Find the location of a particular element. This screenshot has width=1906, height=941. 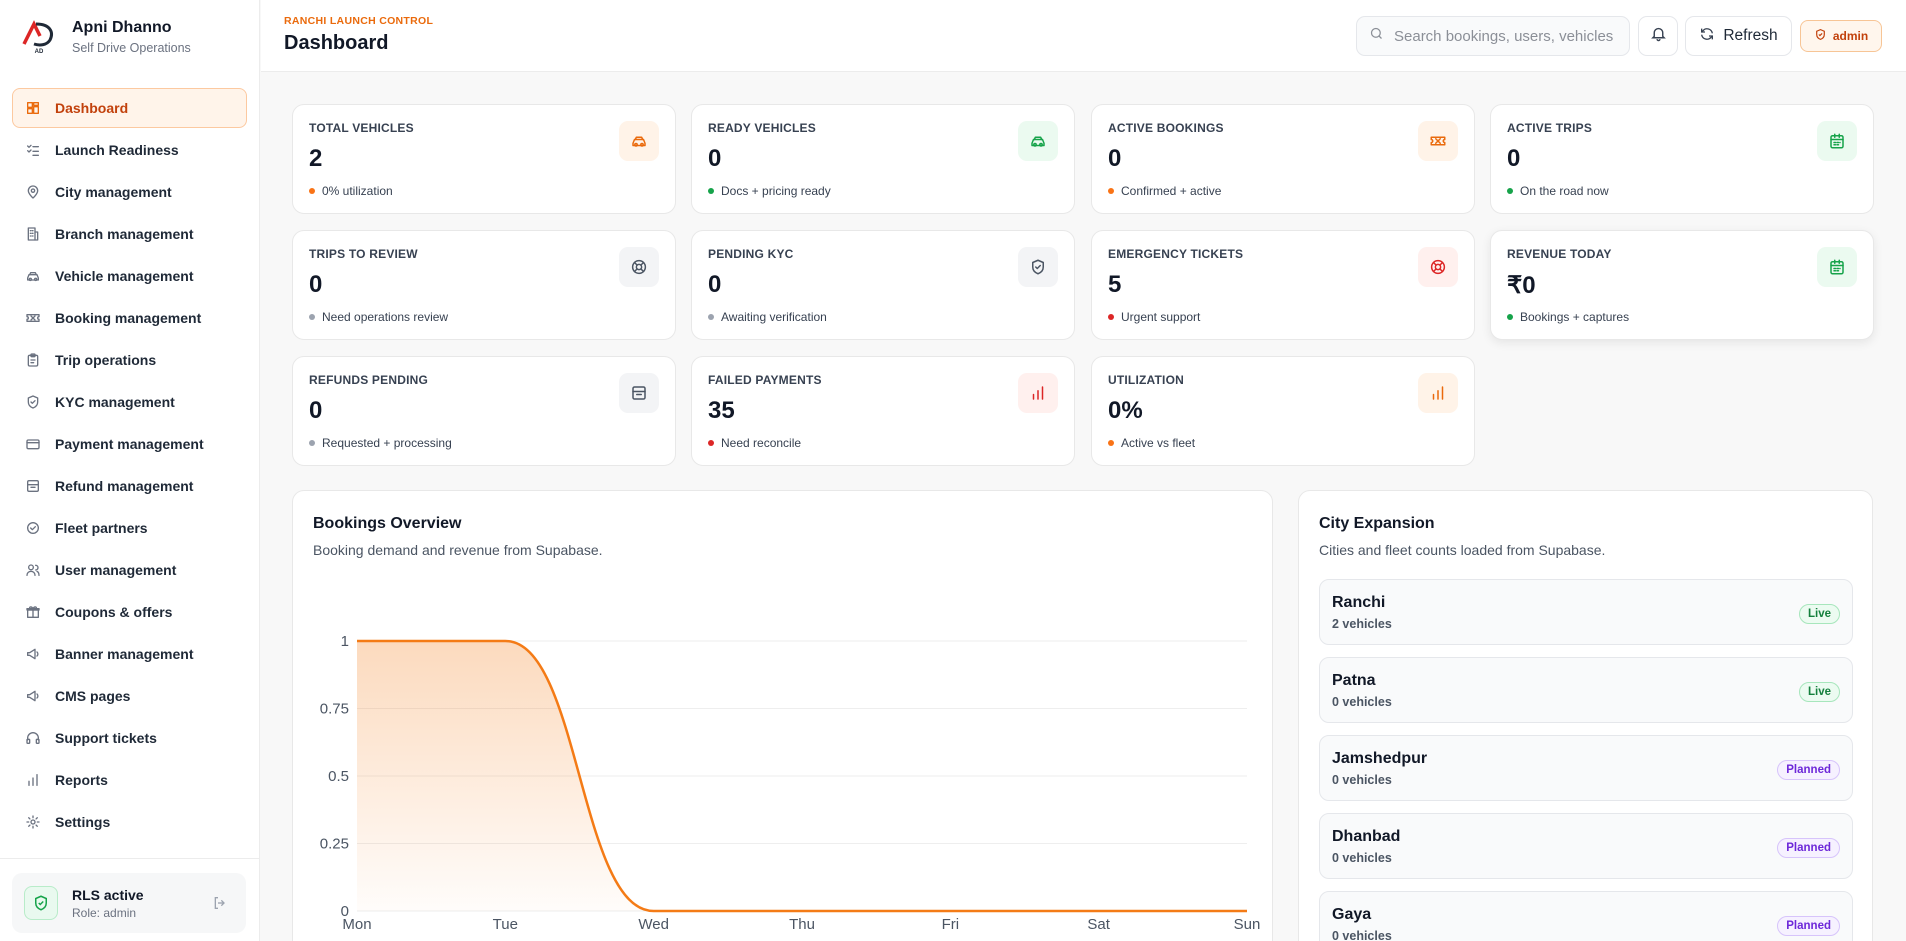

city-name: Jamshedpur is located at coordinates (1380, 758).